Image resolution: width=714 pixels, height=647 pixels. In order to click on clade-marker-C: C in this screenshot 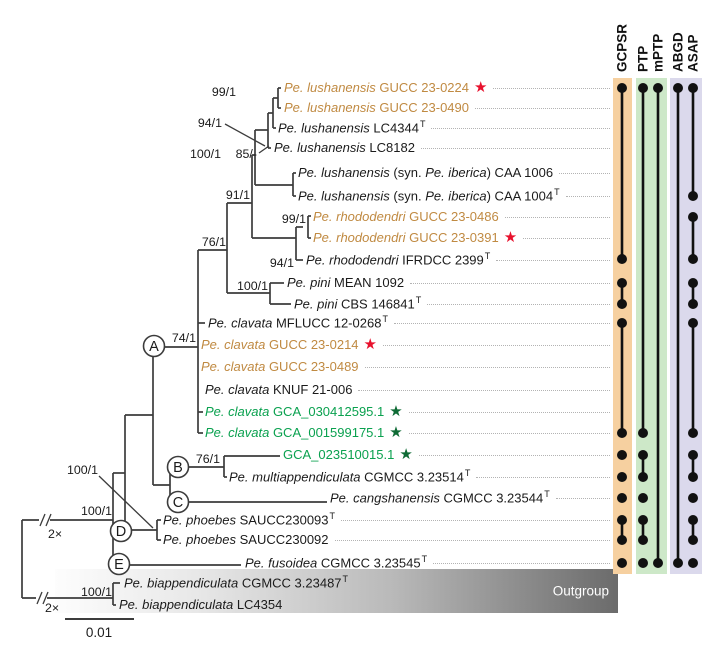, I will do `click(178, 502)`.